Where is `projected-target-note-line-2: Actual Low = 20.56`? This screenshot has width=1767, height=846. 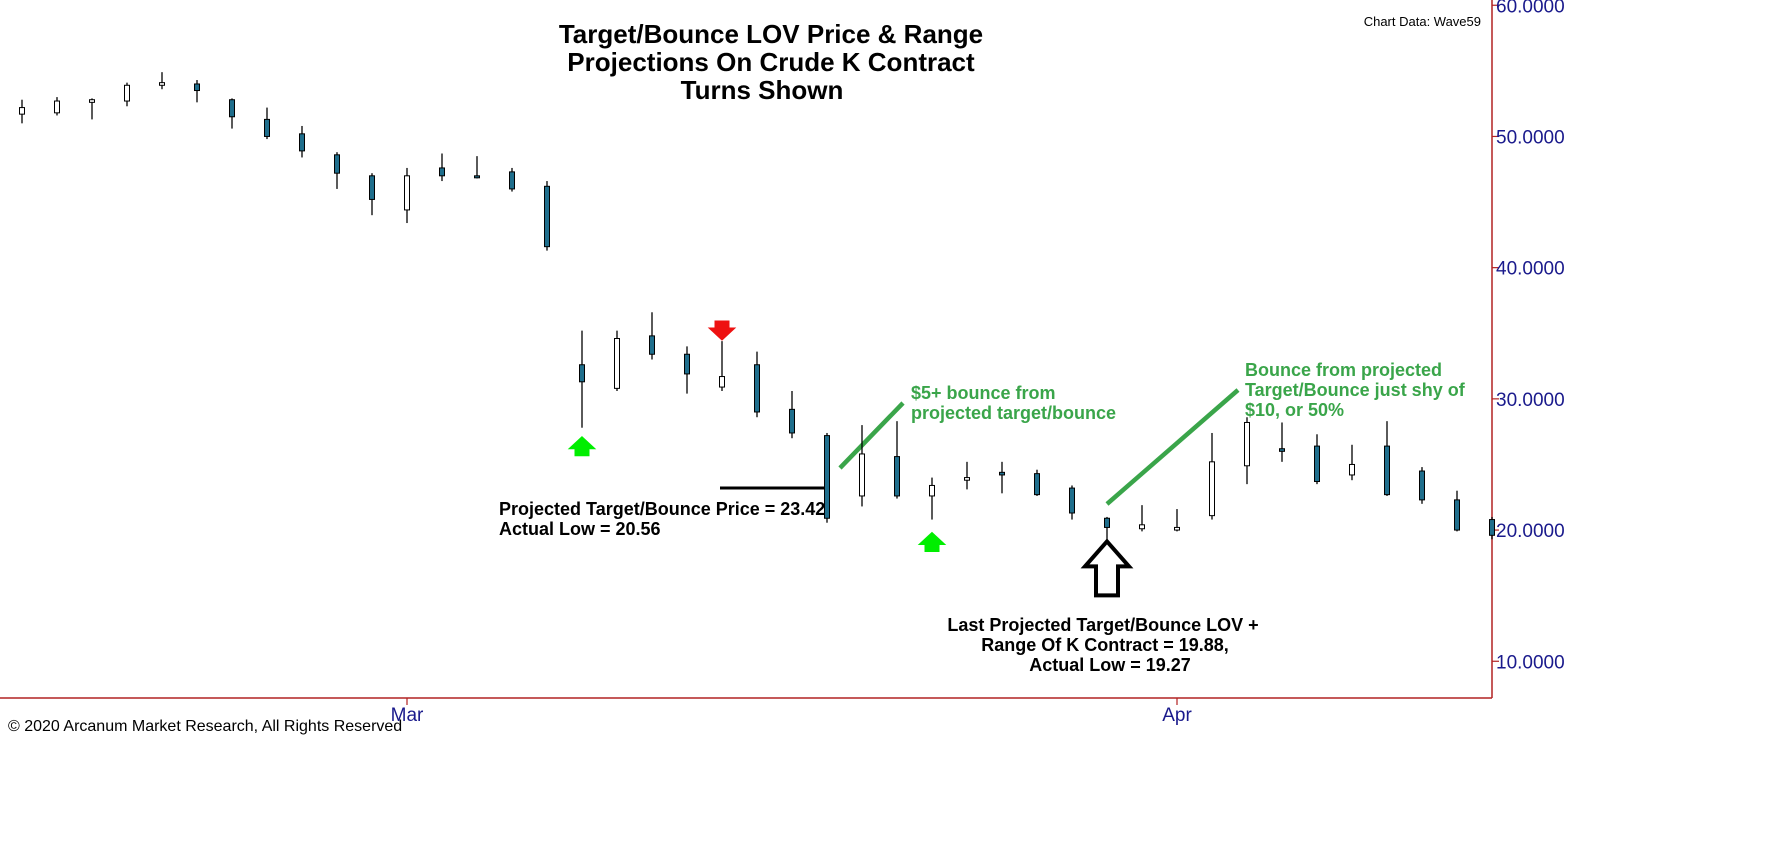
projected-target-note-line-2: Actual Low = 20.56 is located at coordinates (580, 529).